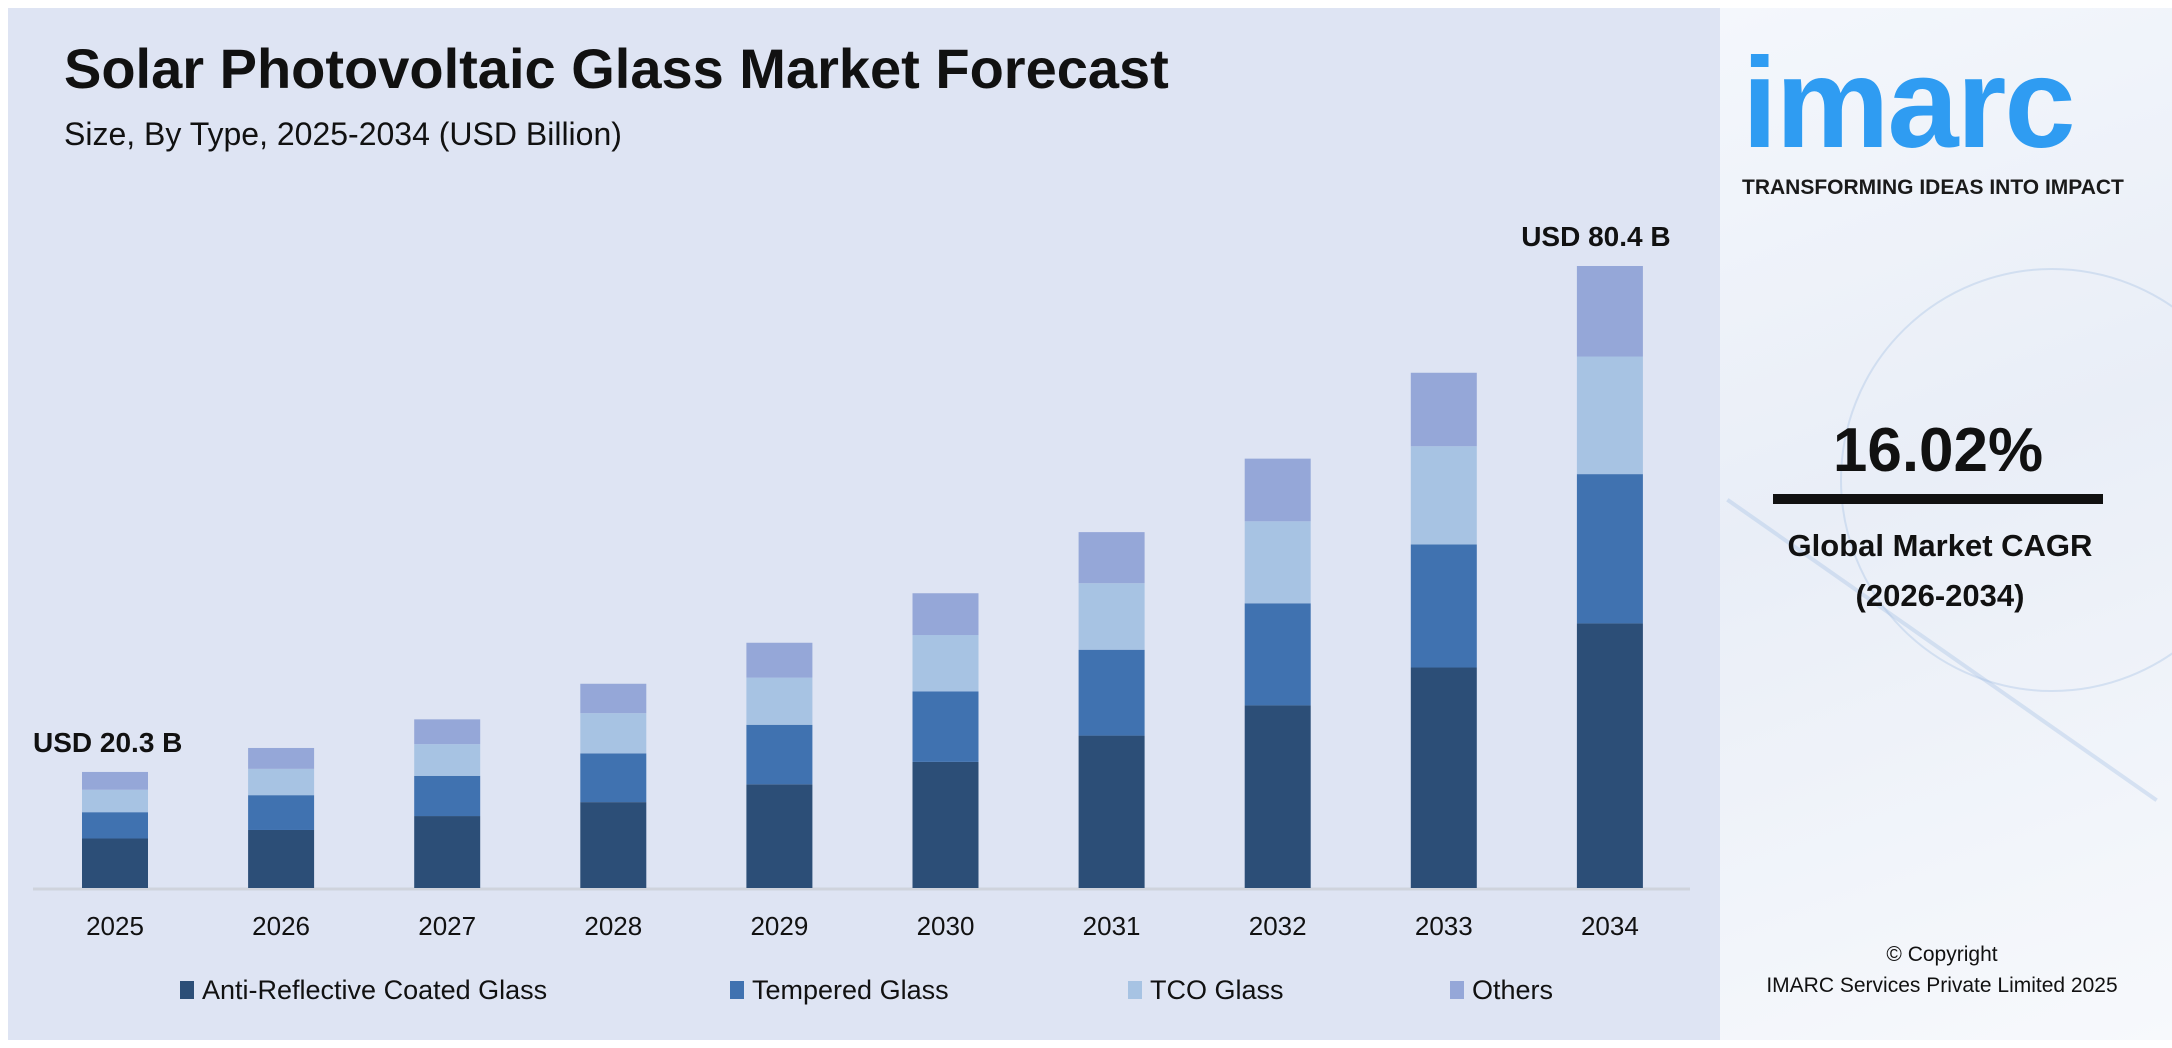 The width and height of the screenshot is (2172, 1048). What do you see at coordinates (107, 742) in the screenshot?
I see `total-label-2025: USD 20.3 B` at bounding box center [107, 742].